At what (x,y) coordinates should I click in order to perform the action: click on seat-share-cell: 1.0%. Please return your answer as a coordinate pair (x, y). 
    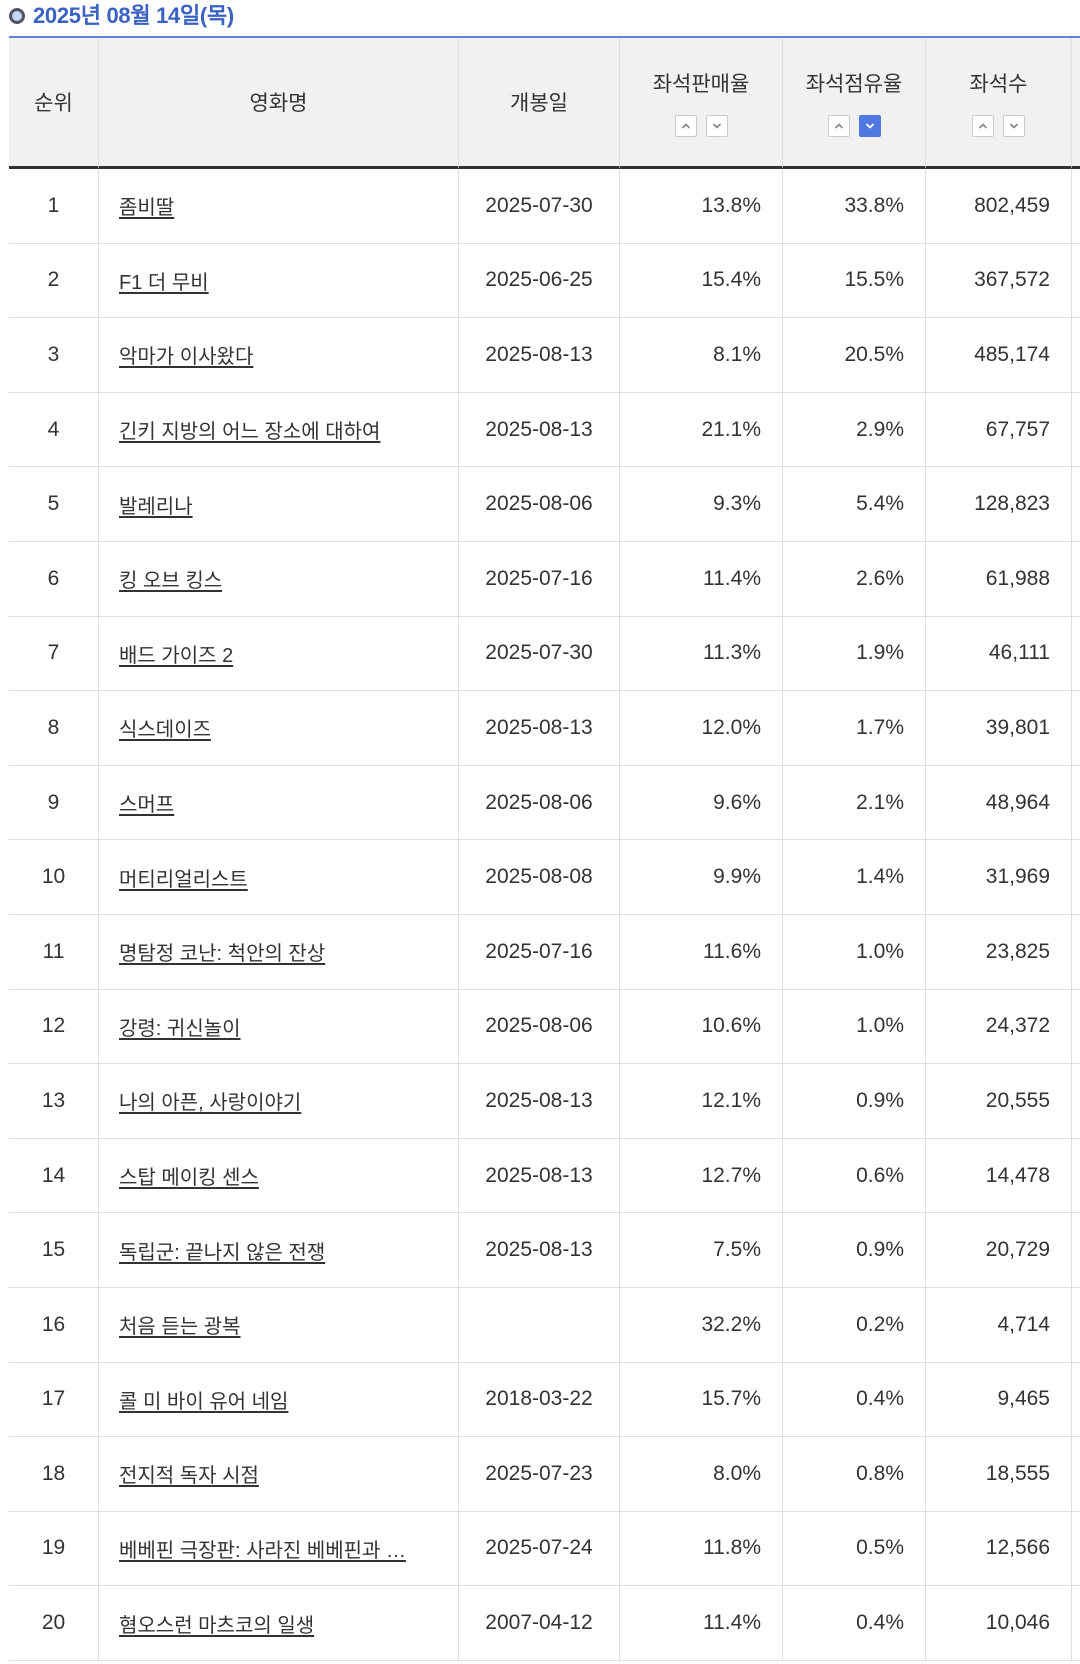
    Looking at the image, I should click on (854, 952).